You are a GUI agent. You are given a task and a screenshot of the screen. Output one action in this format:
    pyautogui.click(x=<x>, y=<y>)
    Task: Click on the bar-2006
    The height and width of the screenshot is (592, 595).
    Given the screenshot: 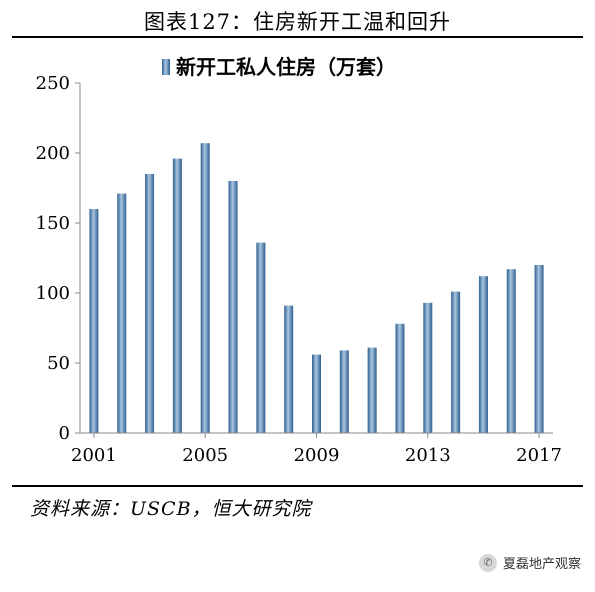 What is the action you would take?
    pyautogui.click(x=233, y=307)
    